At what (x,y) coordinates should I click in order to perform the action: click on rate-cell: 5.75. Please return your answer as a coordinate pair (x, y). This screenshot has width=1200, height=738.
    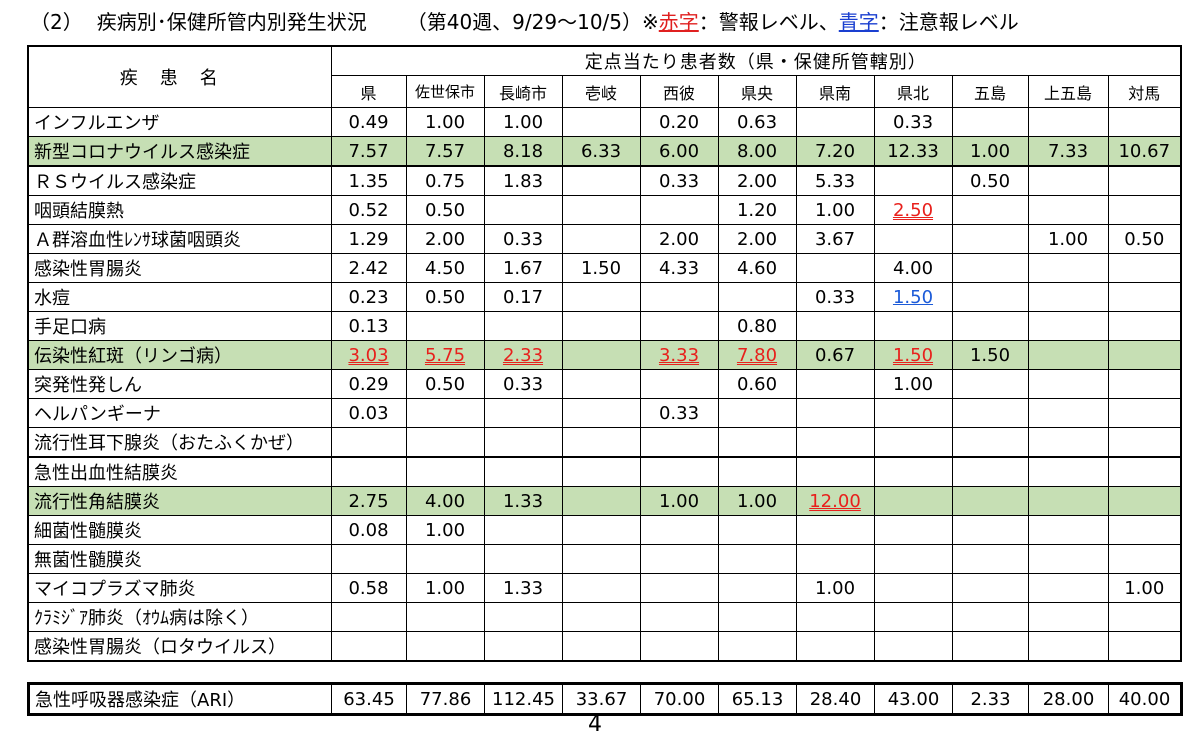
    Looking at the image, I should click on (445, 355).